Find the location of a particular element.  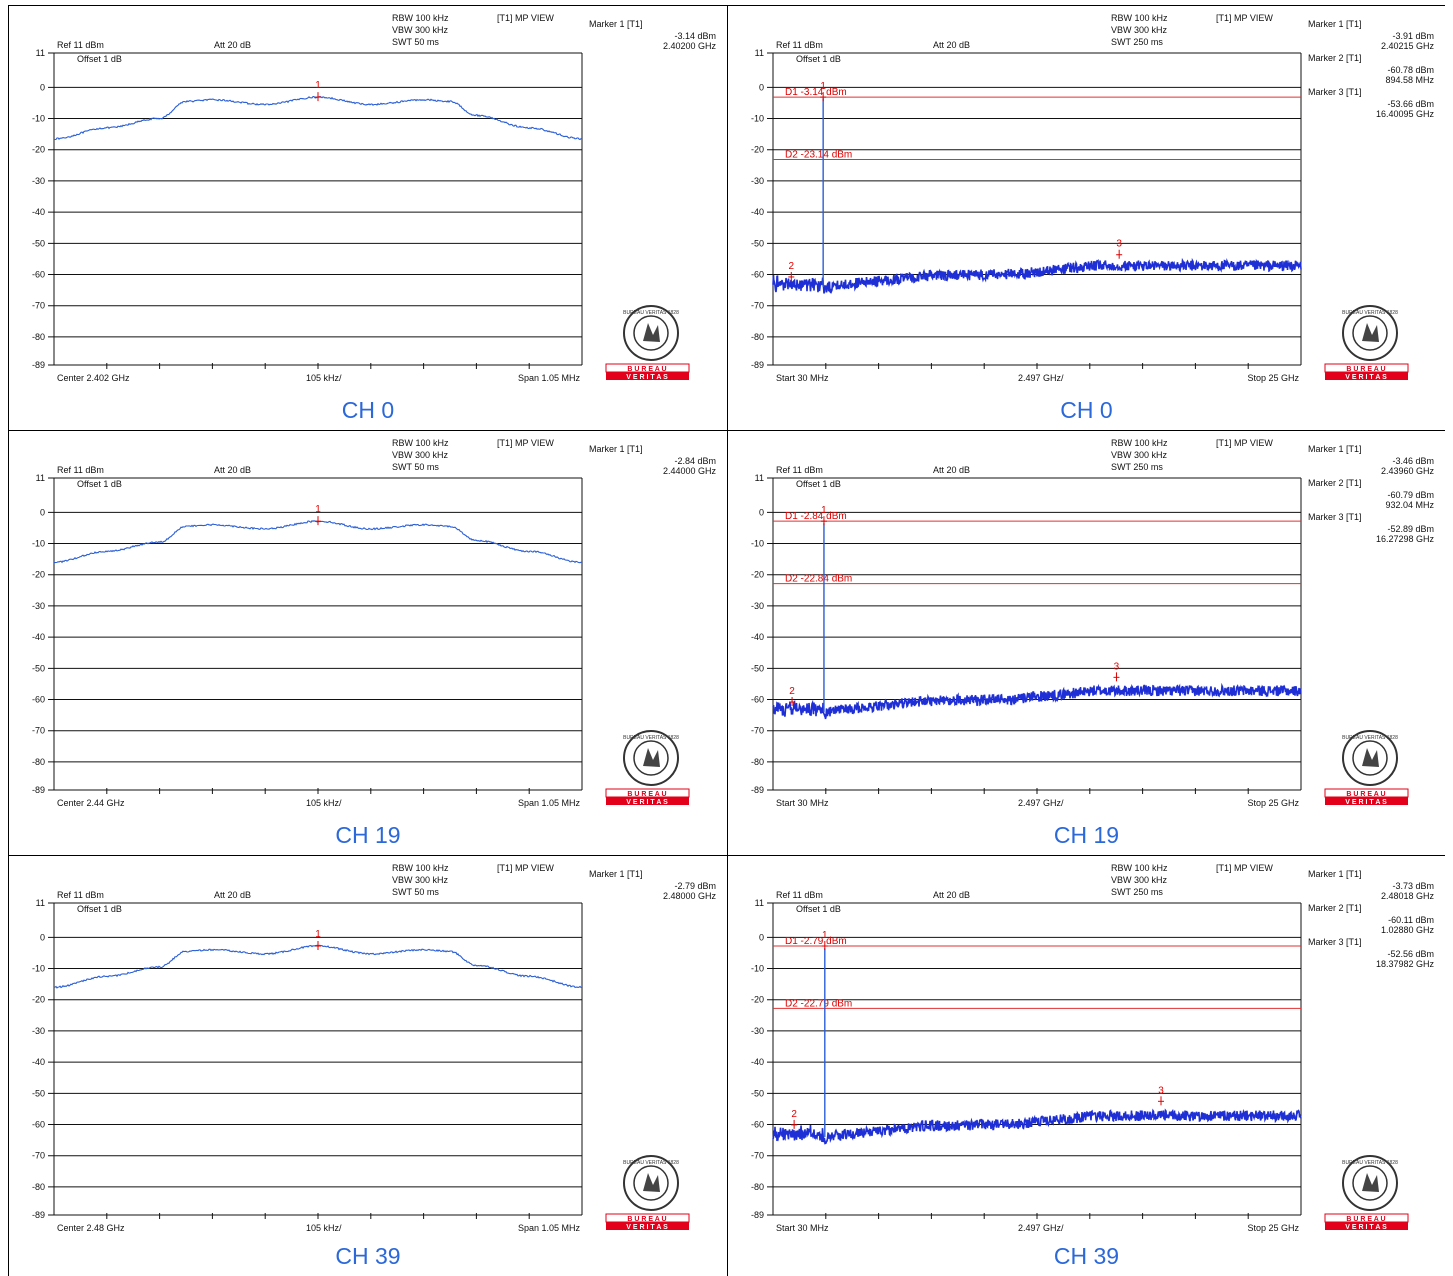

start-frequency-label: Start 30 MHz is located at coordinates (802, 803).